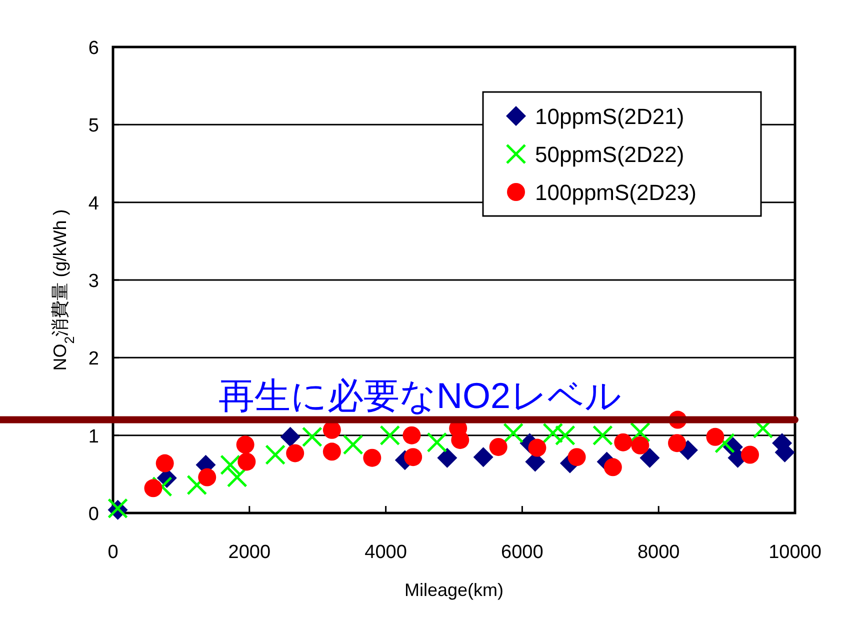 The height and width of the screenshot is (631, 851). I want to click on ref-line-label: 再生に必要なNO2レベル, so click(420, 395).